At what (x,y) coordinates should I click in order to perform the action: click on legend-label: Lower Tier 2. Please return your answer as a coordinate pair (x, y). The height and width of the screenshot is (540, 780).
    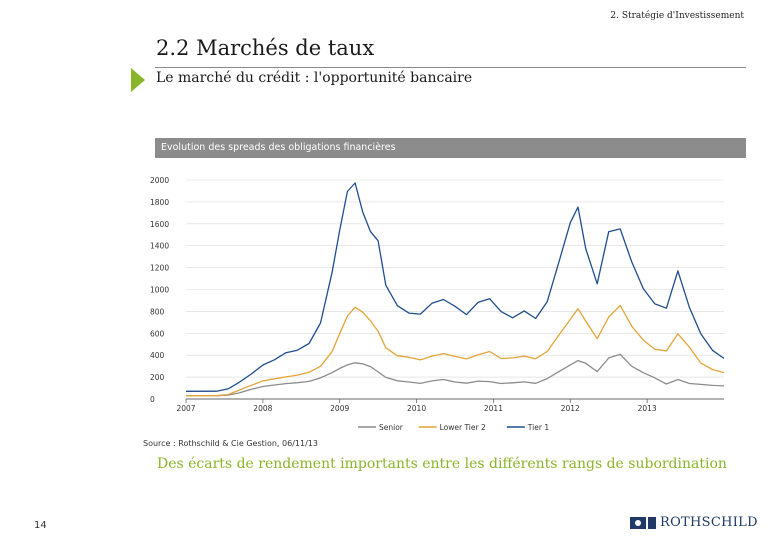
    Looking at the image, I should click on (463, 427).